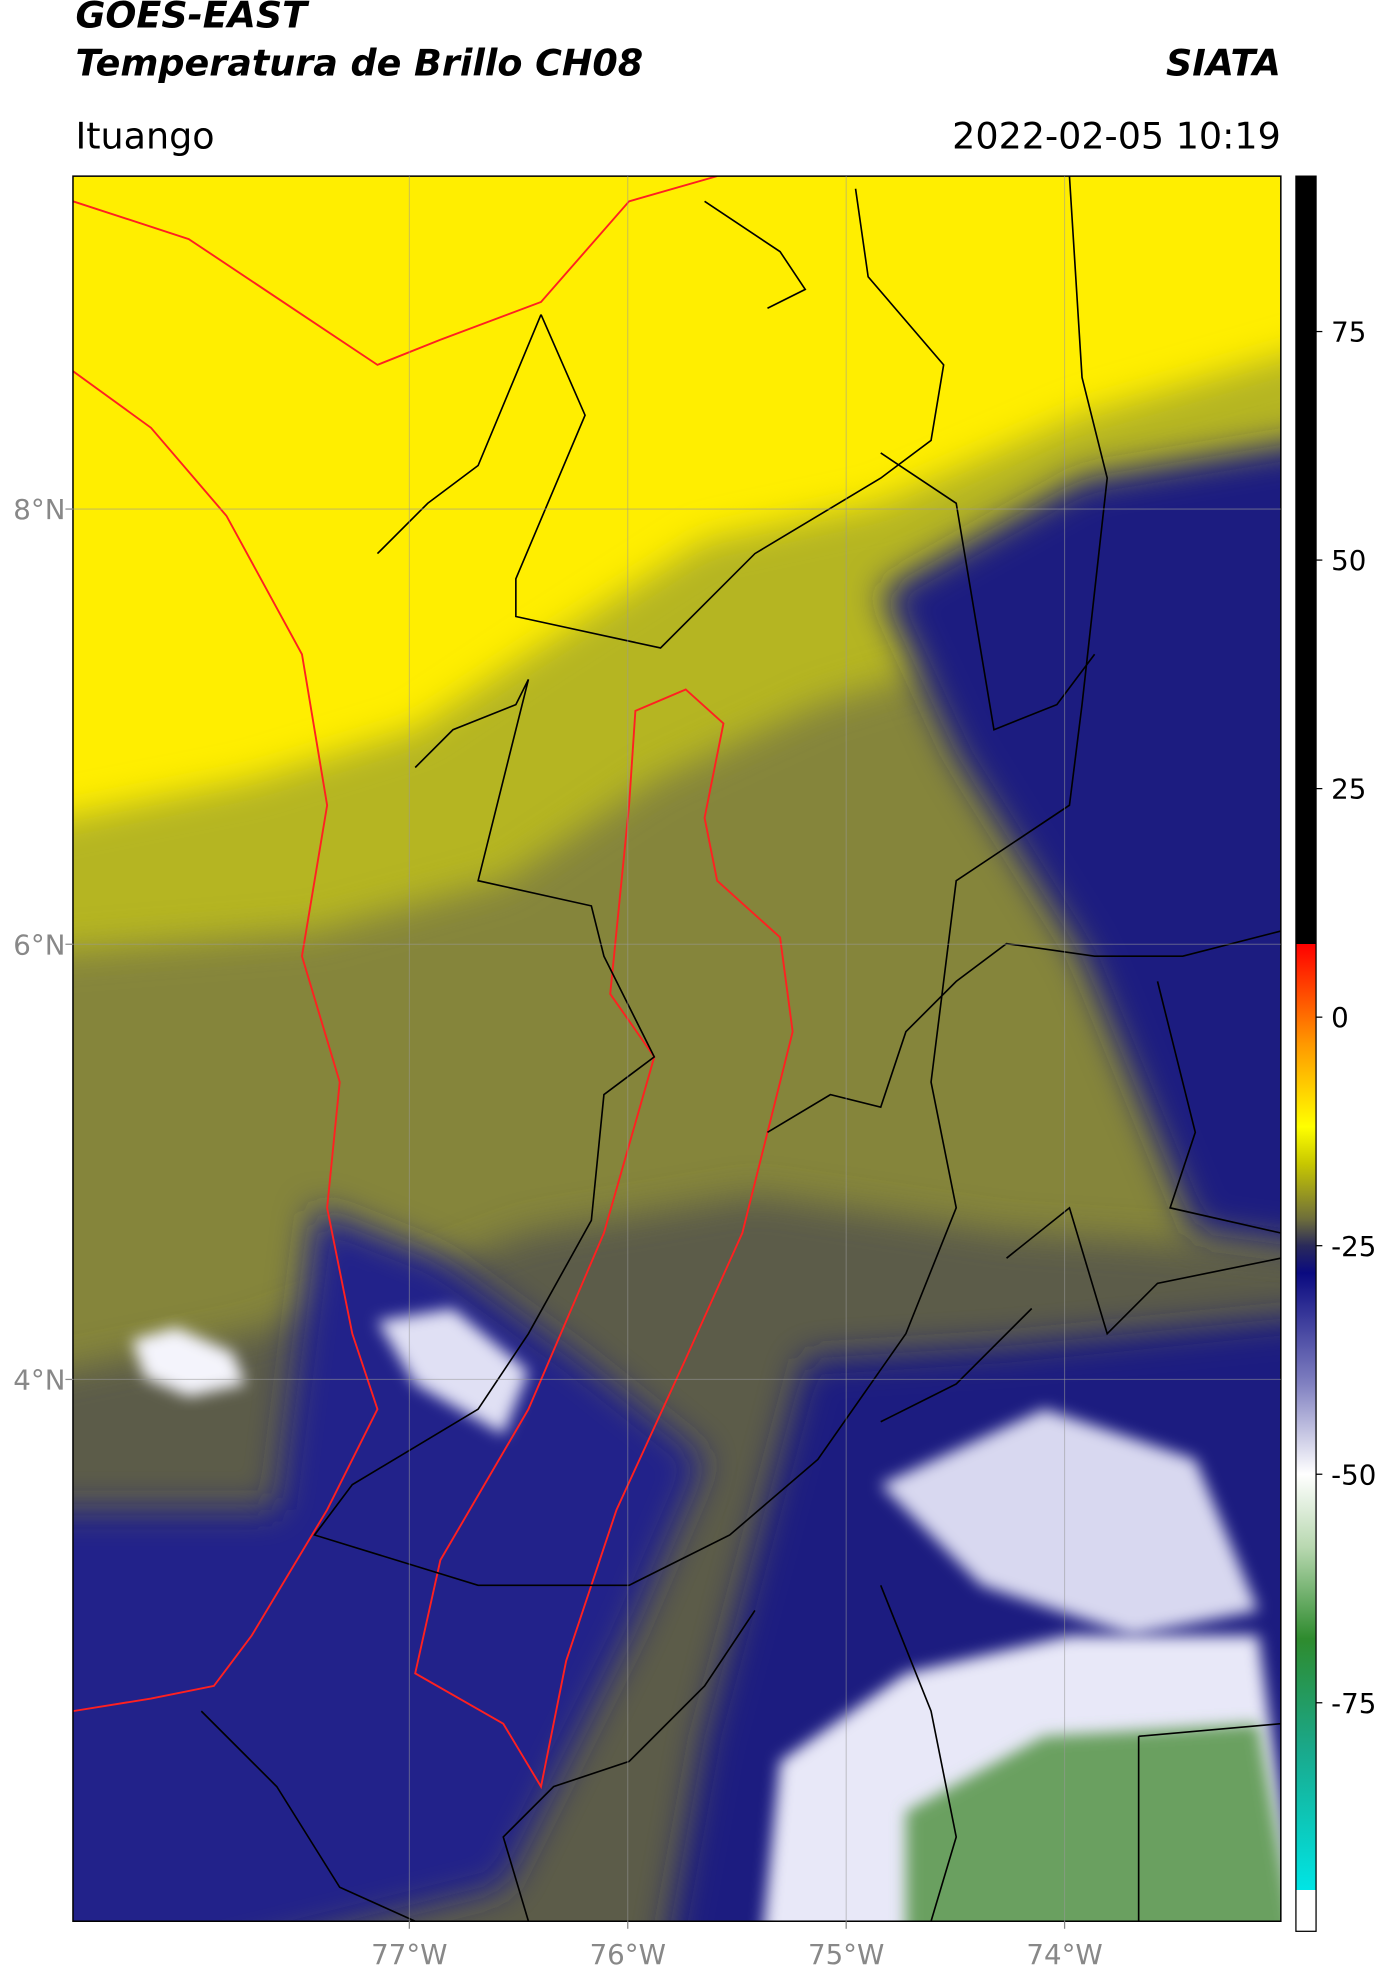 This screenshot has width=1384, height=1981. I want to click on source: SIATA, so click(1223, 62).